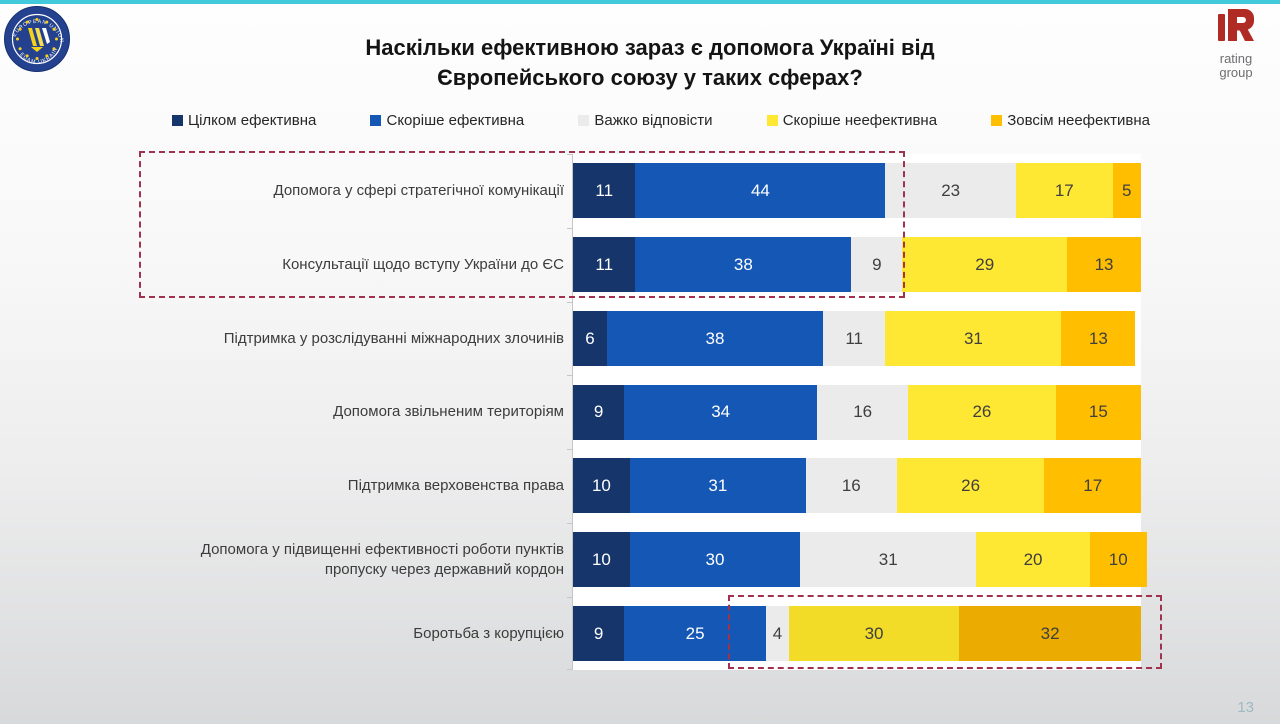  Describe the element at coordinates (860, 120) in the screenshot. I see `legend-label: Скоріше неефективна` at that location.